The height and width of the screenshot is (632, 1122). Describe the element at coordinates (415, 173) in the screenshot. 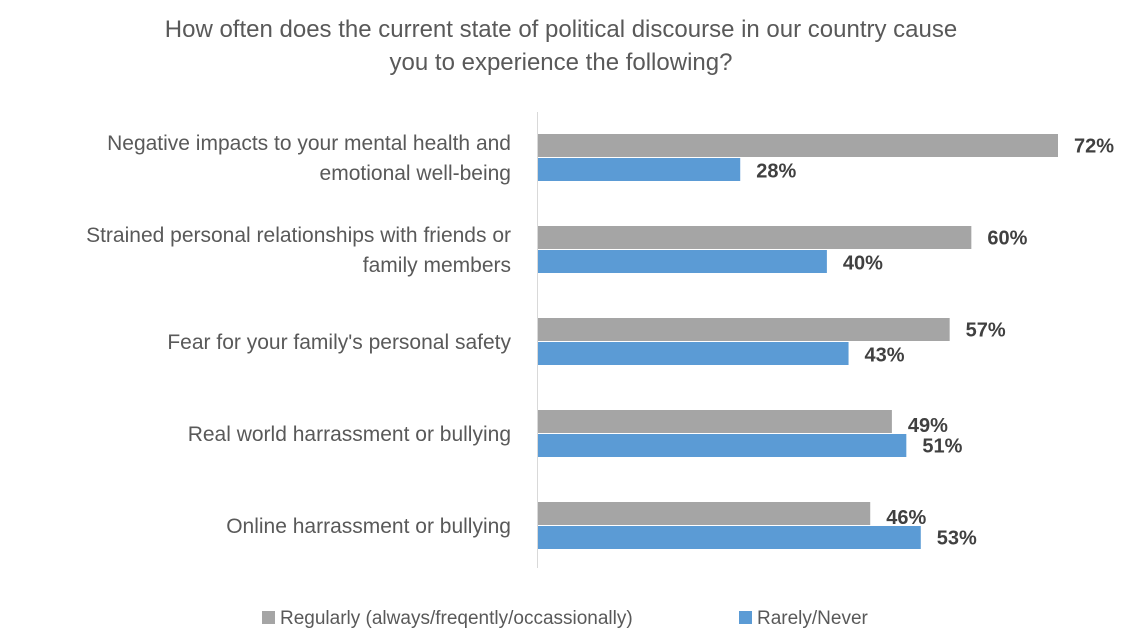

I see `category-label: emotional well-being` at that location.